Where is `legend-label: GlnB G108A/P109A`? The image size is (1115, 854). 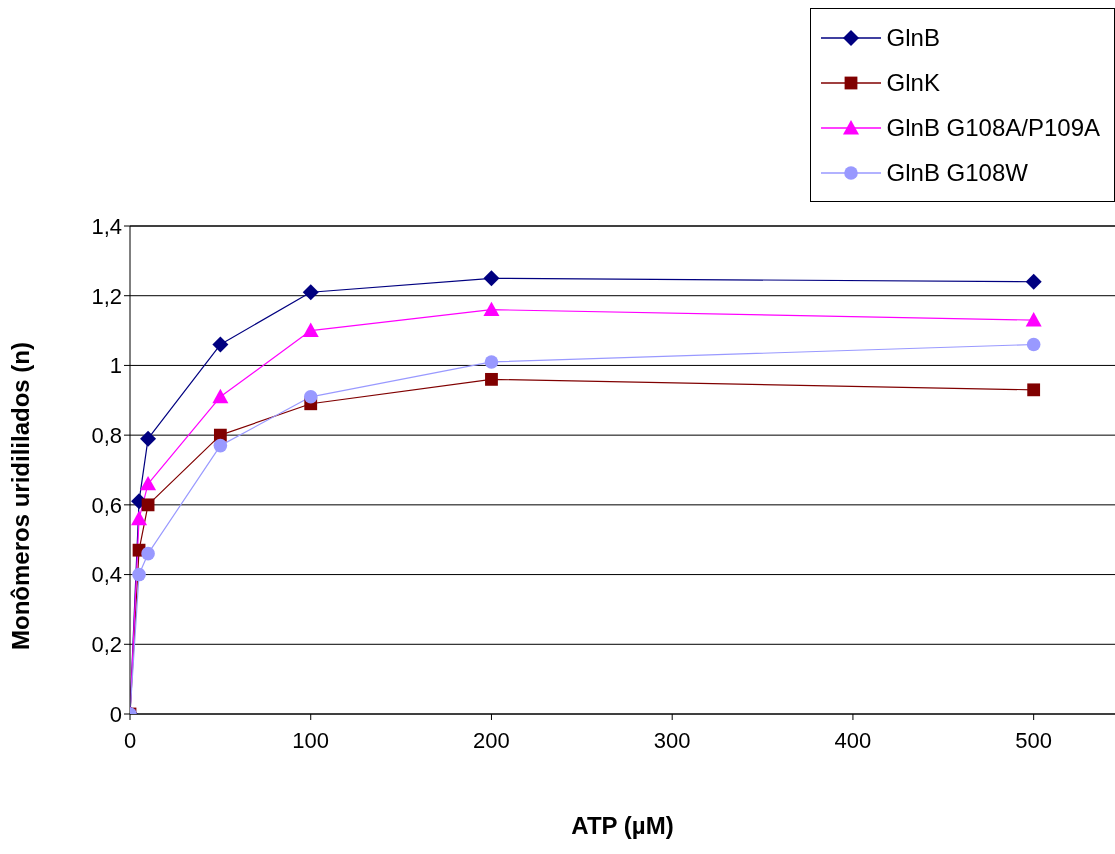
legend-label: GlnB G108A/P109A is located at coordinates (993, 127).